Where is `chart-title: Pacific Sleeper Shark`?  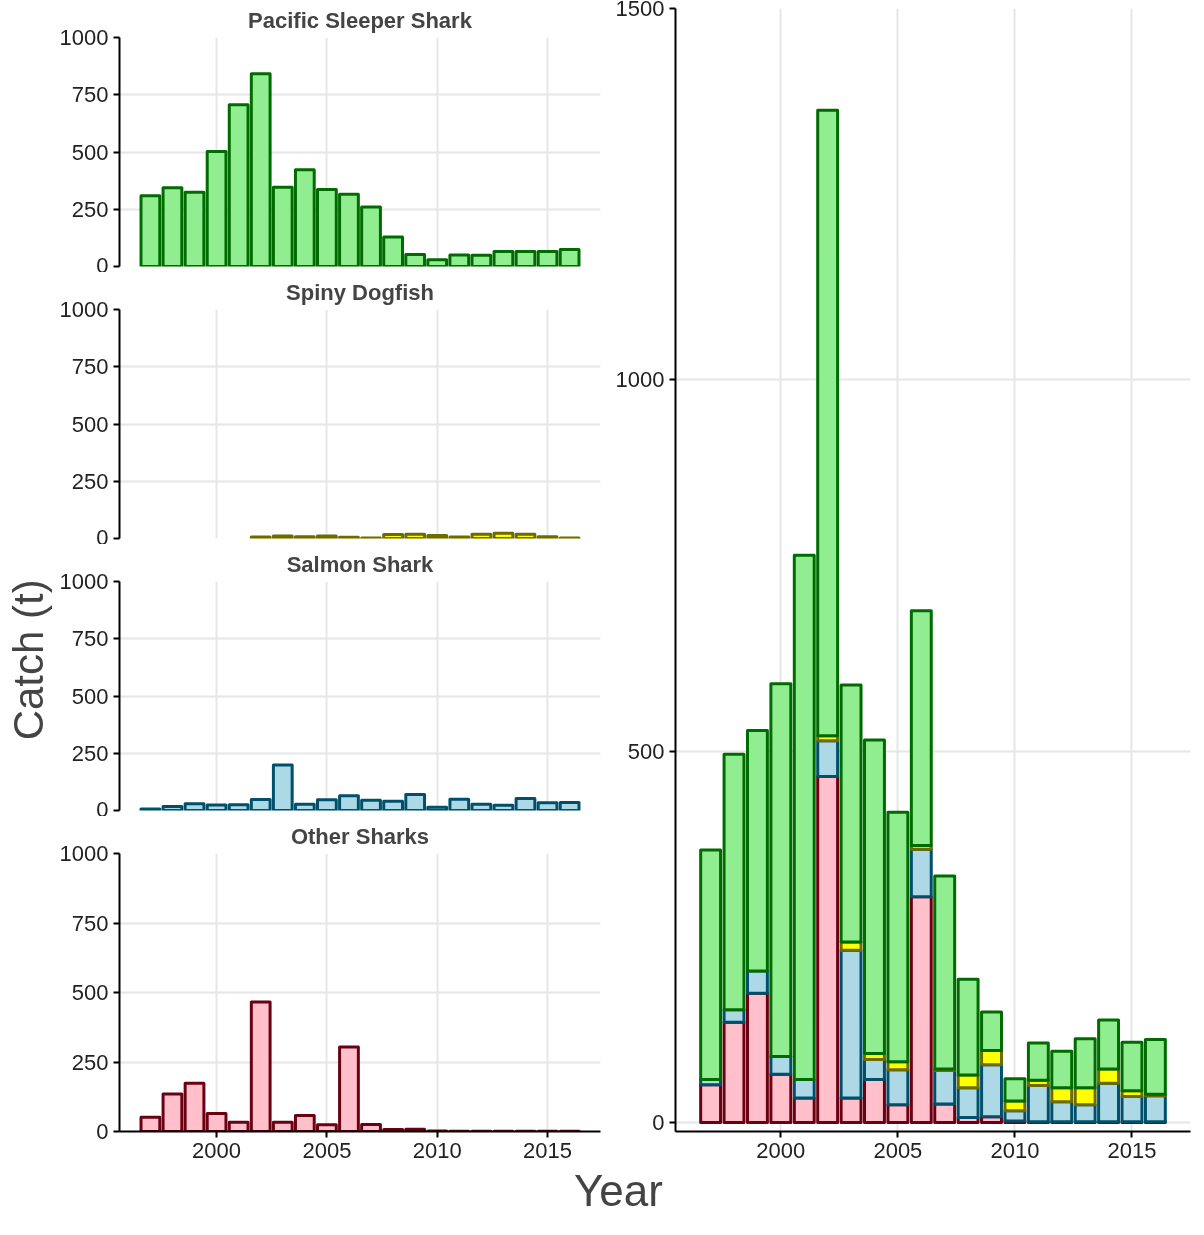 chart-title: Pacific Sleeper Shark is located at coordinates (360, 20).